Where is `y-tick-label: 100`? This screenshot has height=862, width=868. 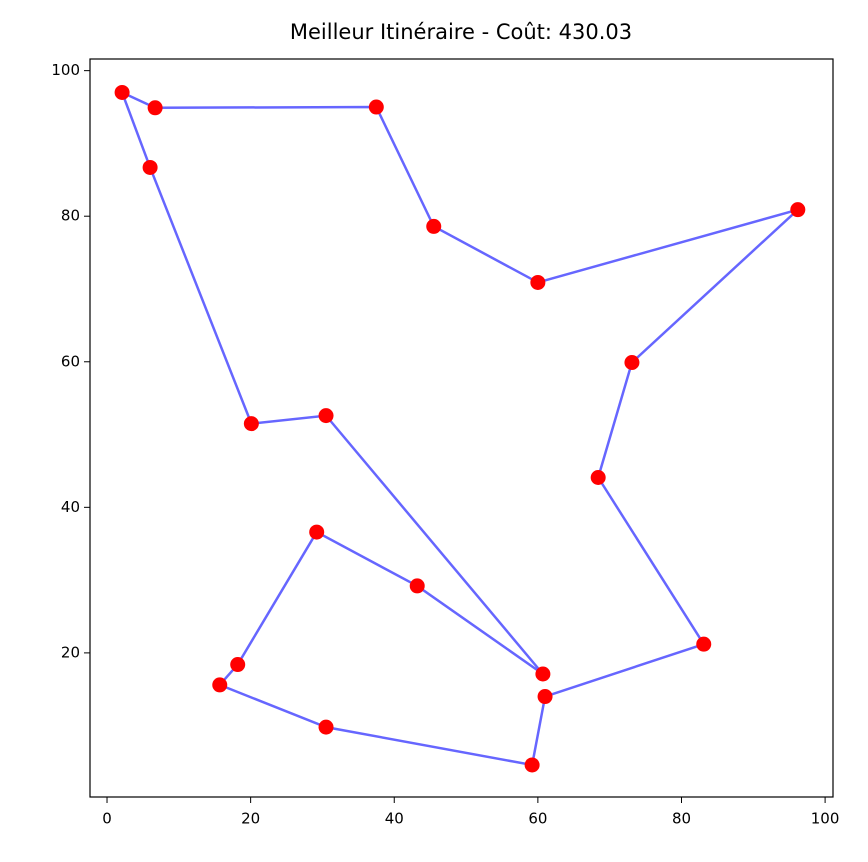 y-tick-label: 100 is located at coordinates (65, 70).